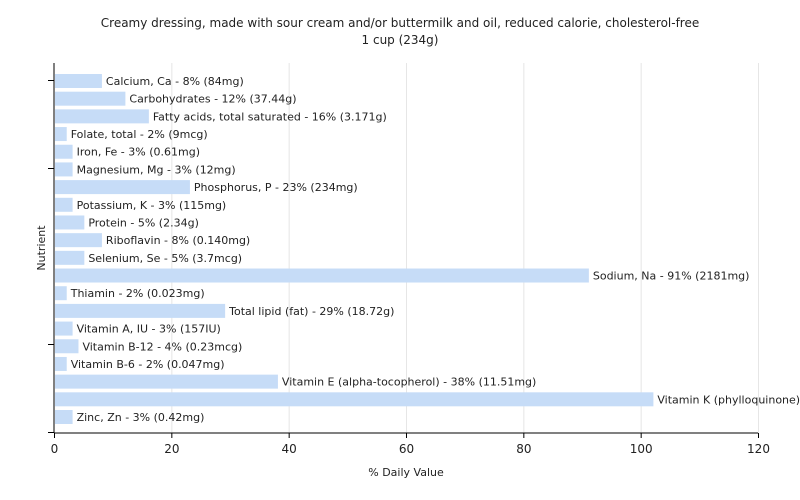 This screenshot has height=500, width=800. What do you see at coordinates (149, 329) in the screenshot?
I see `bar-label: Vitamin A, IU - 3% (157IU)` at bounding box center [149, 329].